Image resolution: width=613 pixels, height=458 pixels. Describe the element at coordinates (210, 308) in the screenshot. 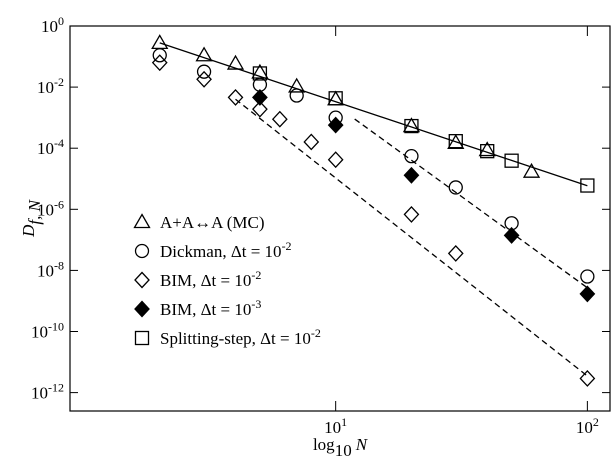

I see `legend-label: BIM, Δt = 10-3` at that location.